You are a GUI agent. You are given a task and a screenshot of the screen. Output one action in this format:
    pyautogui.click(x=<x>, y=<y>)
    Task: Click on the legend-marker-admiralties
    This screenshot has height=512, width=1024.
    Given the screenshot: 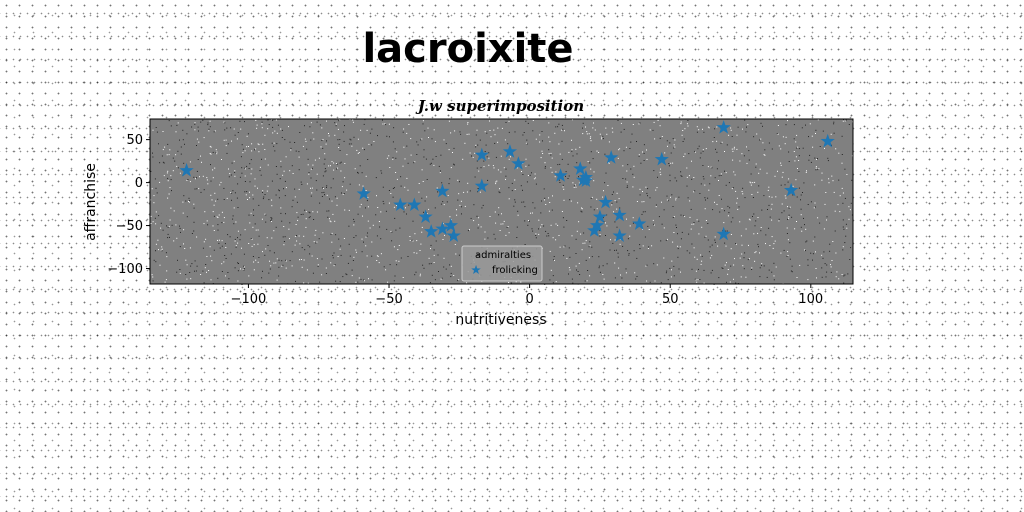 What is the action you would take?
    pyautogui.click(x=478, y=255)
    